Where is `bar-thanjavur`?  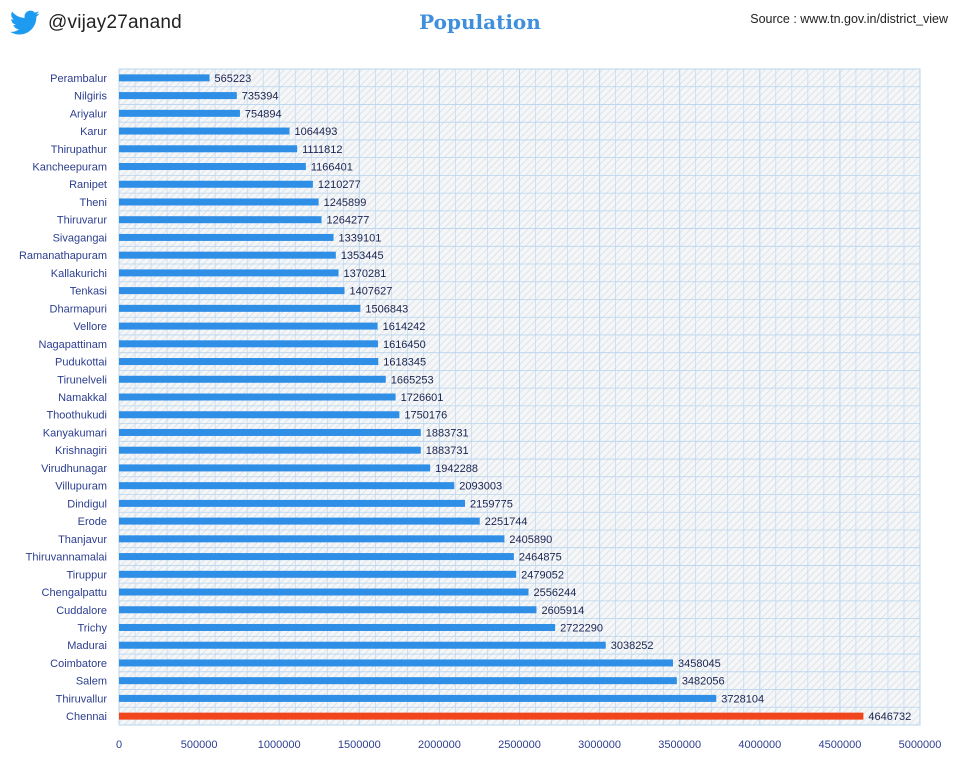 bar-thanjavur is located at coordinates (312, 539).